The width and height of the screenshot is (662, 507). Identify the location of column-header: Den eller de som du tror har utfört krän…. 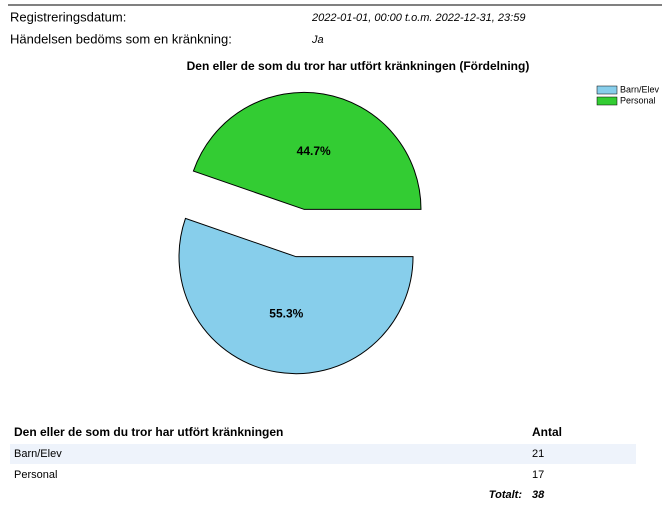
(148, 432).